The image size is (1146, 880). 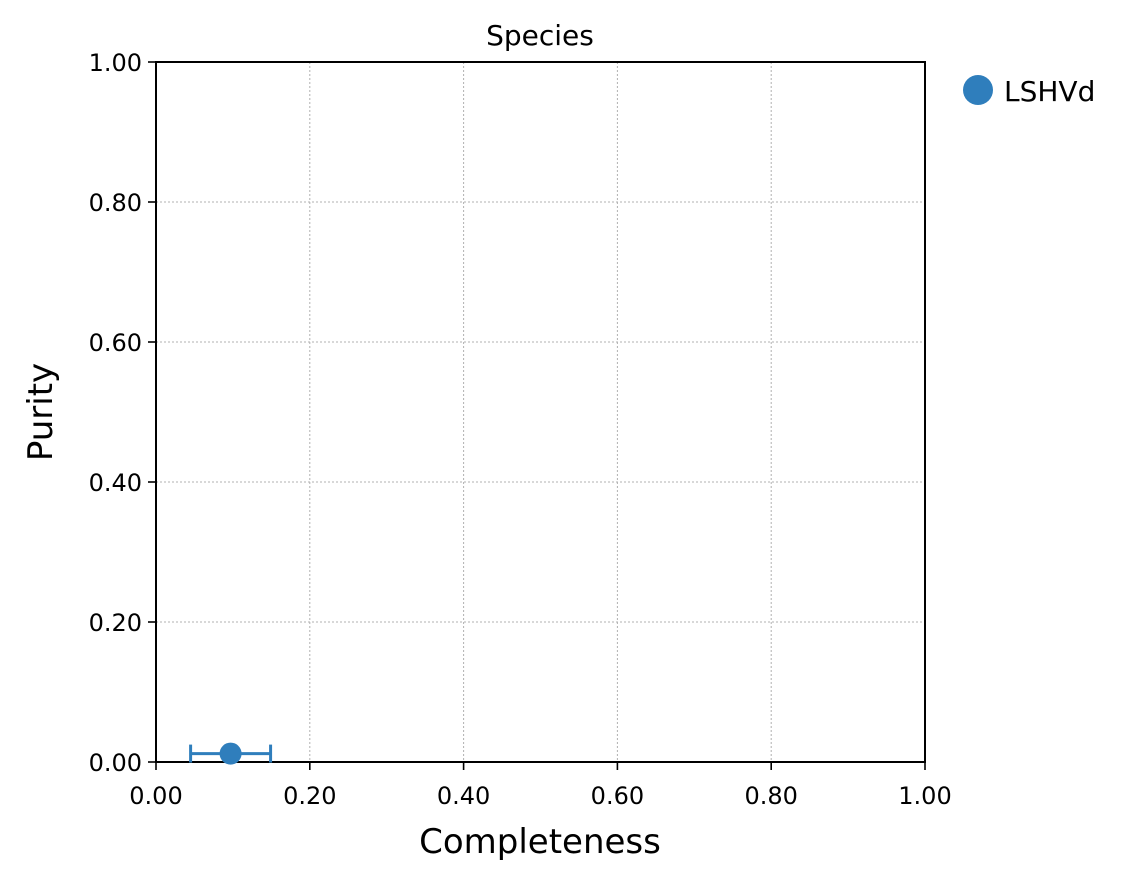 What do you see at coordinates (540, 842) in the screenshot?
I see `x-axis-title: Completeness` at bounding box center [540, 842].